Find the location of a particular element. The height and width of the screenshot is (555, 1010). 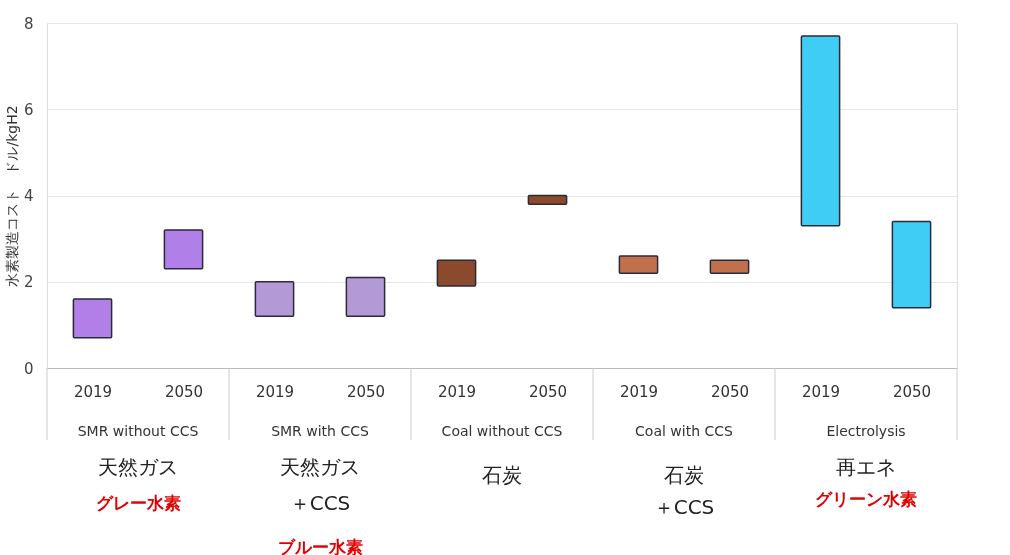

text: Coal with CCS is located at coordinates (684, 431).